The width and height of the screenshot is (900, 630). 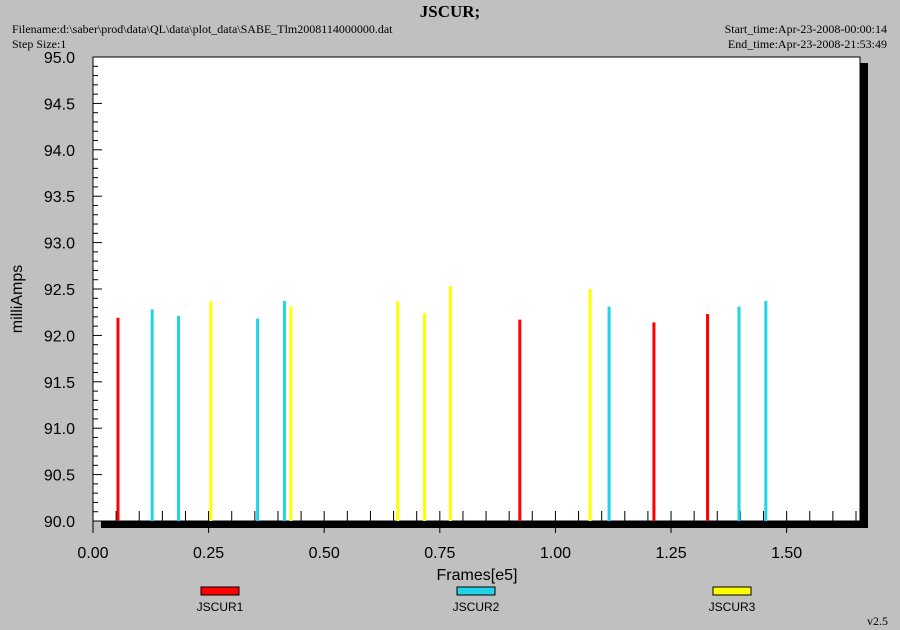 What do you see at coordinates (439, 541) in the screenshot?
I see `x-axis-tick-labels: 0.00 0.25 0.50 0.75 1.00 1.25 1.50` at bounding box center [439, 541].